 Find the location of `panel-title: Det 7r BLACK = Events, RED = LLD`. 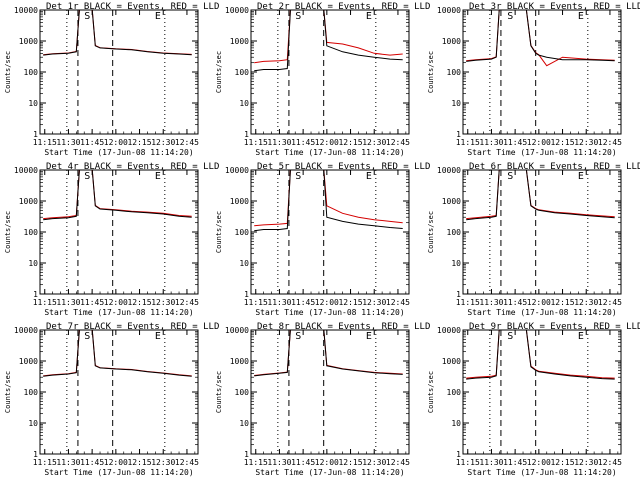

panel-title: Det 7r BLACK = Events, RED = LLD is located at coordinates (132, 327).